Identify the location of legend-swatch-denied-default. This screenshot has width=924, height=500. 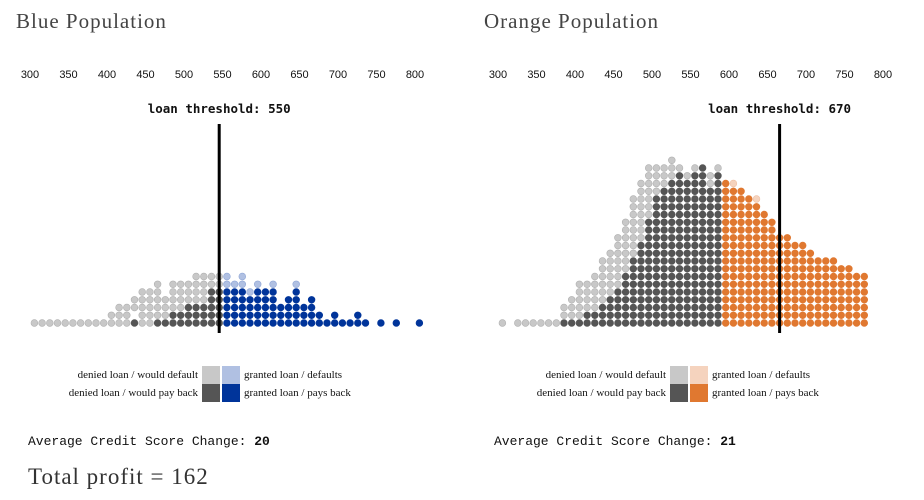
(211, 375).